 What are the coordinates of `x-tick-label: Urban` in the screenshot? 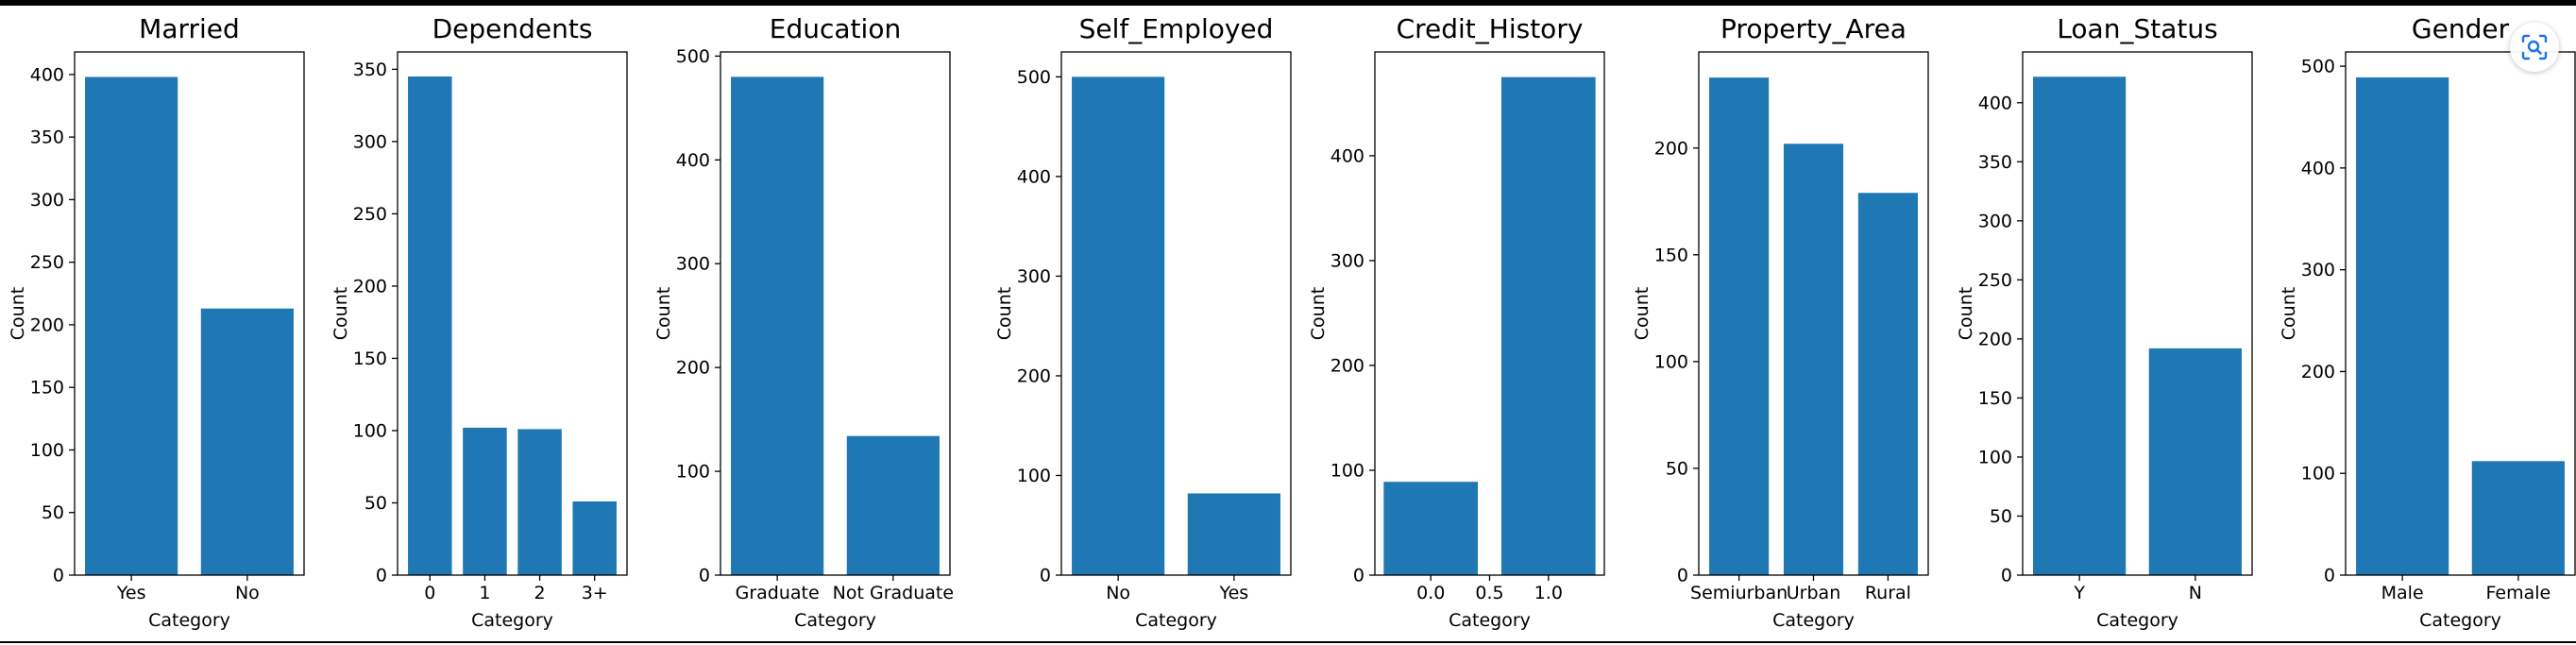 It's located at (1813, 593).